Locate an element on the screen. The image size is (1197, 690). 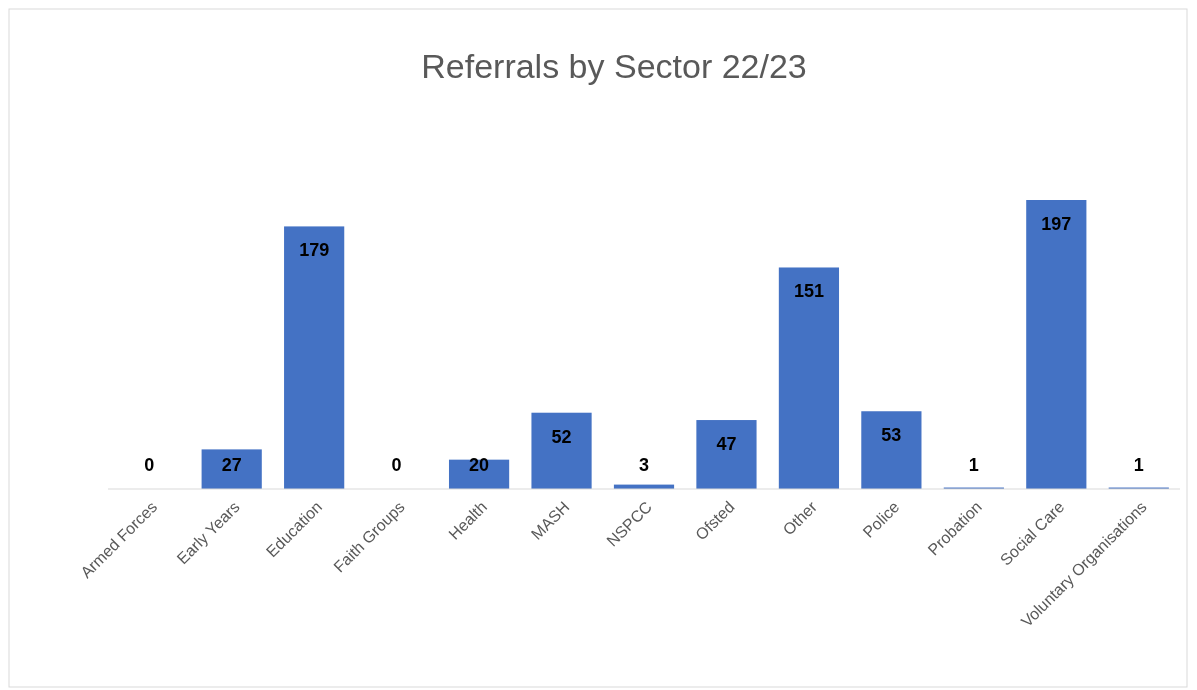
chart-title: Referrals by Sector 22/23 is located at coordinates (614, 66).